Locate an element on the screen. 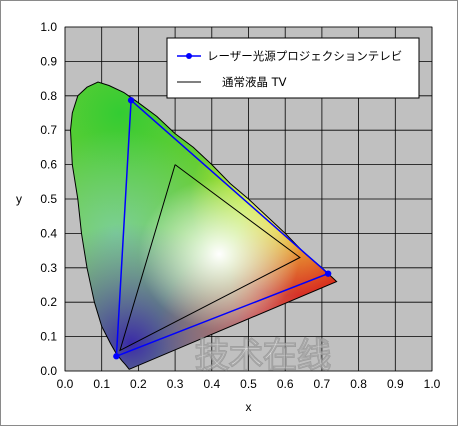  legend-marker-laser is located at coordinates (189, 56).